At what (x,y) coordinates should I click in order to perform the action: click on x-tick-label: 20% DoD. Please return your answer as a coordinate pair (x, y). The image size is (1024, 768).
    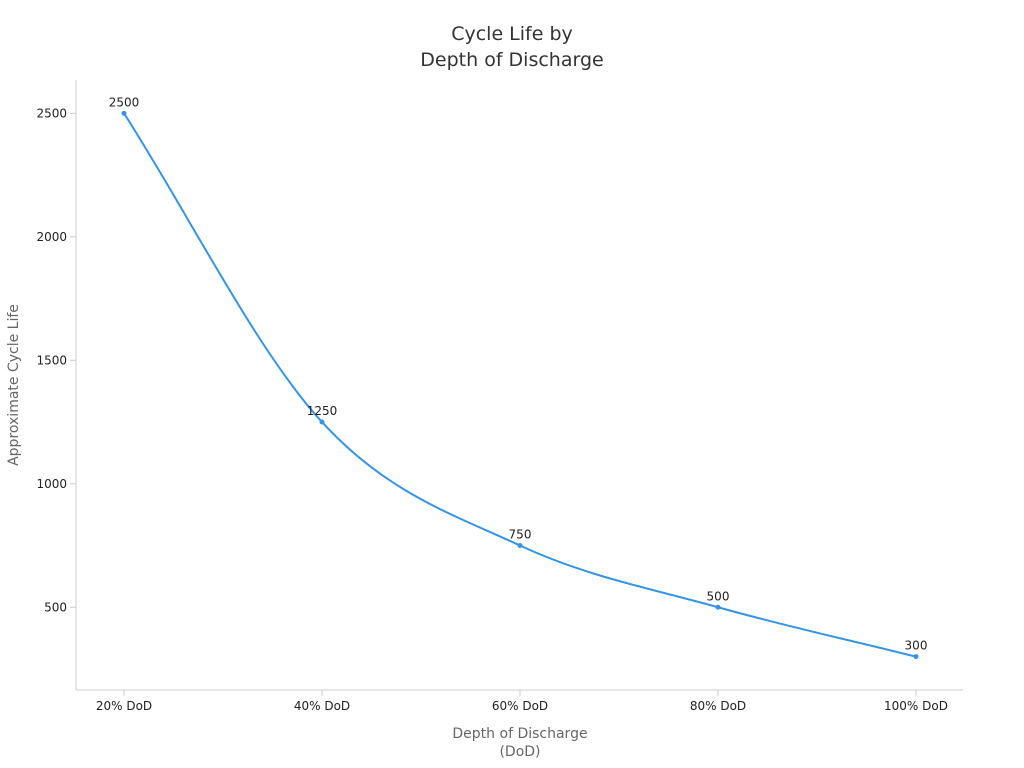
    Looking at the image, I should click on (124, 706).